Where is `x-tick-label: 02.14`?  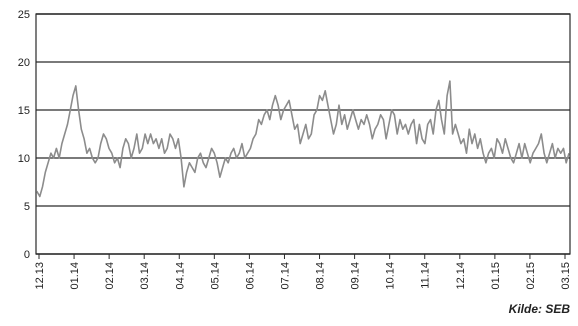 x-tick-label: 02.14 is located at coordinates (110, 276).